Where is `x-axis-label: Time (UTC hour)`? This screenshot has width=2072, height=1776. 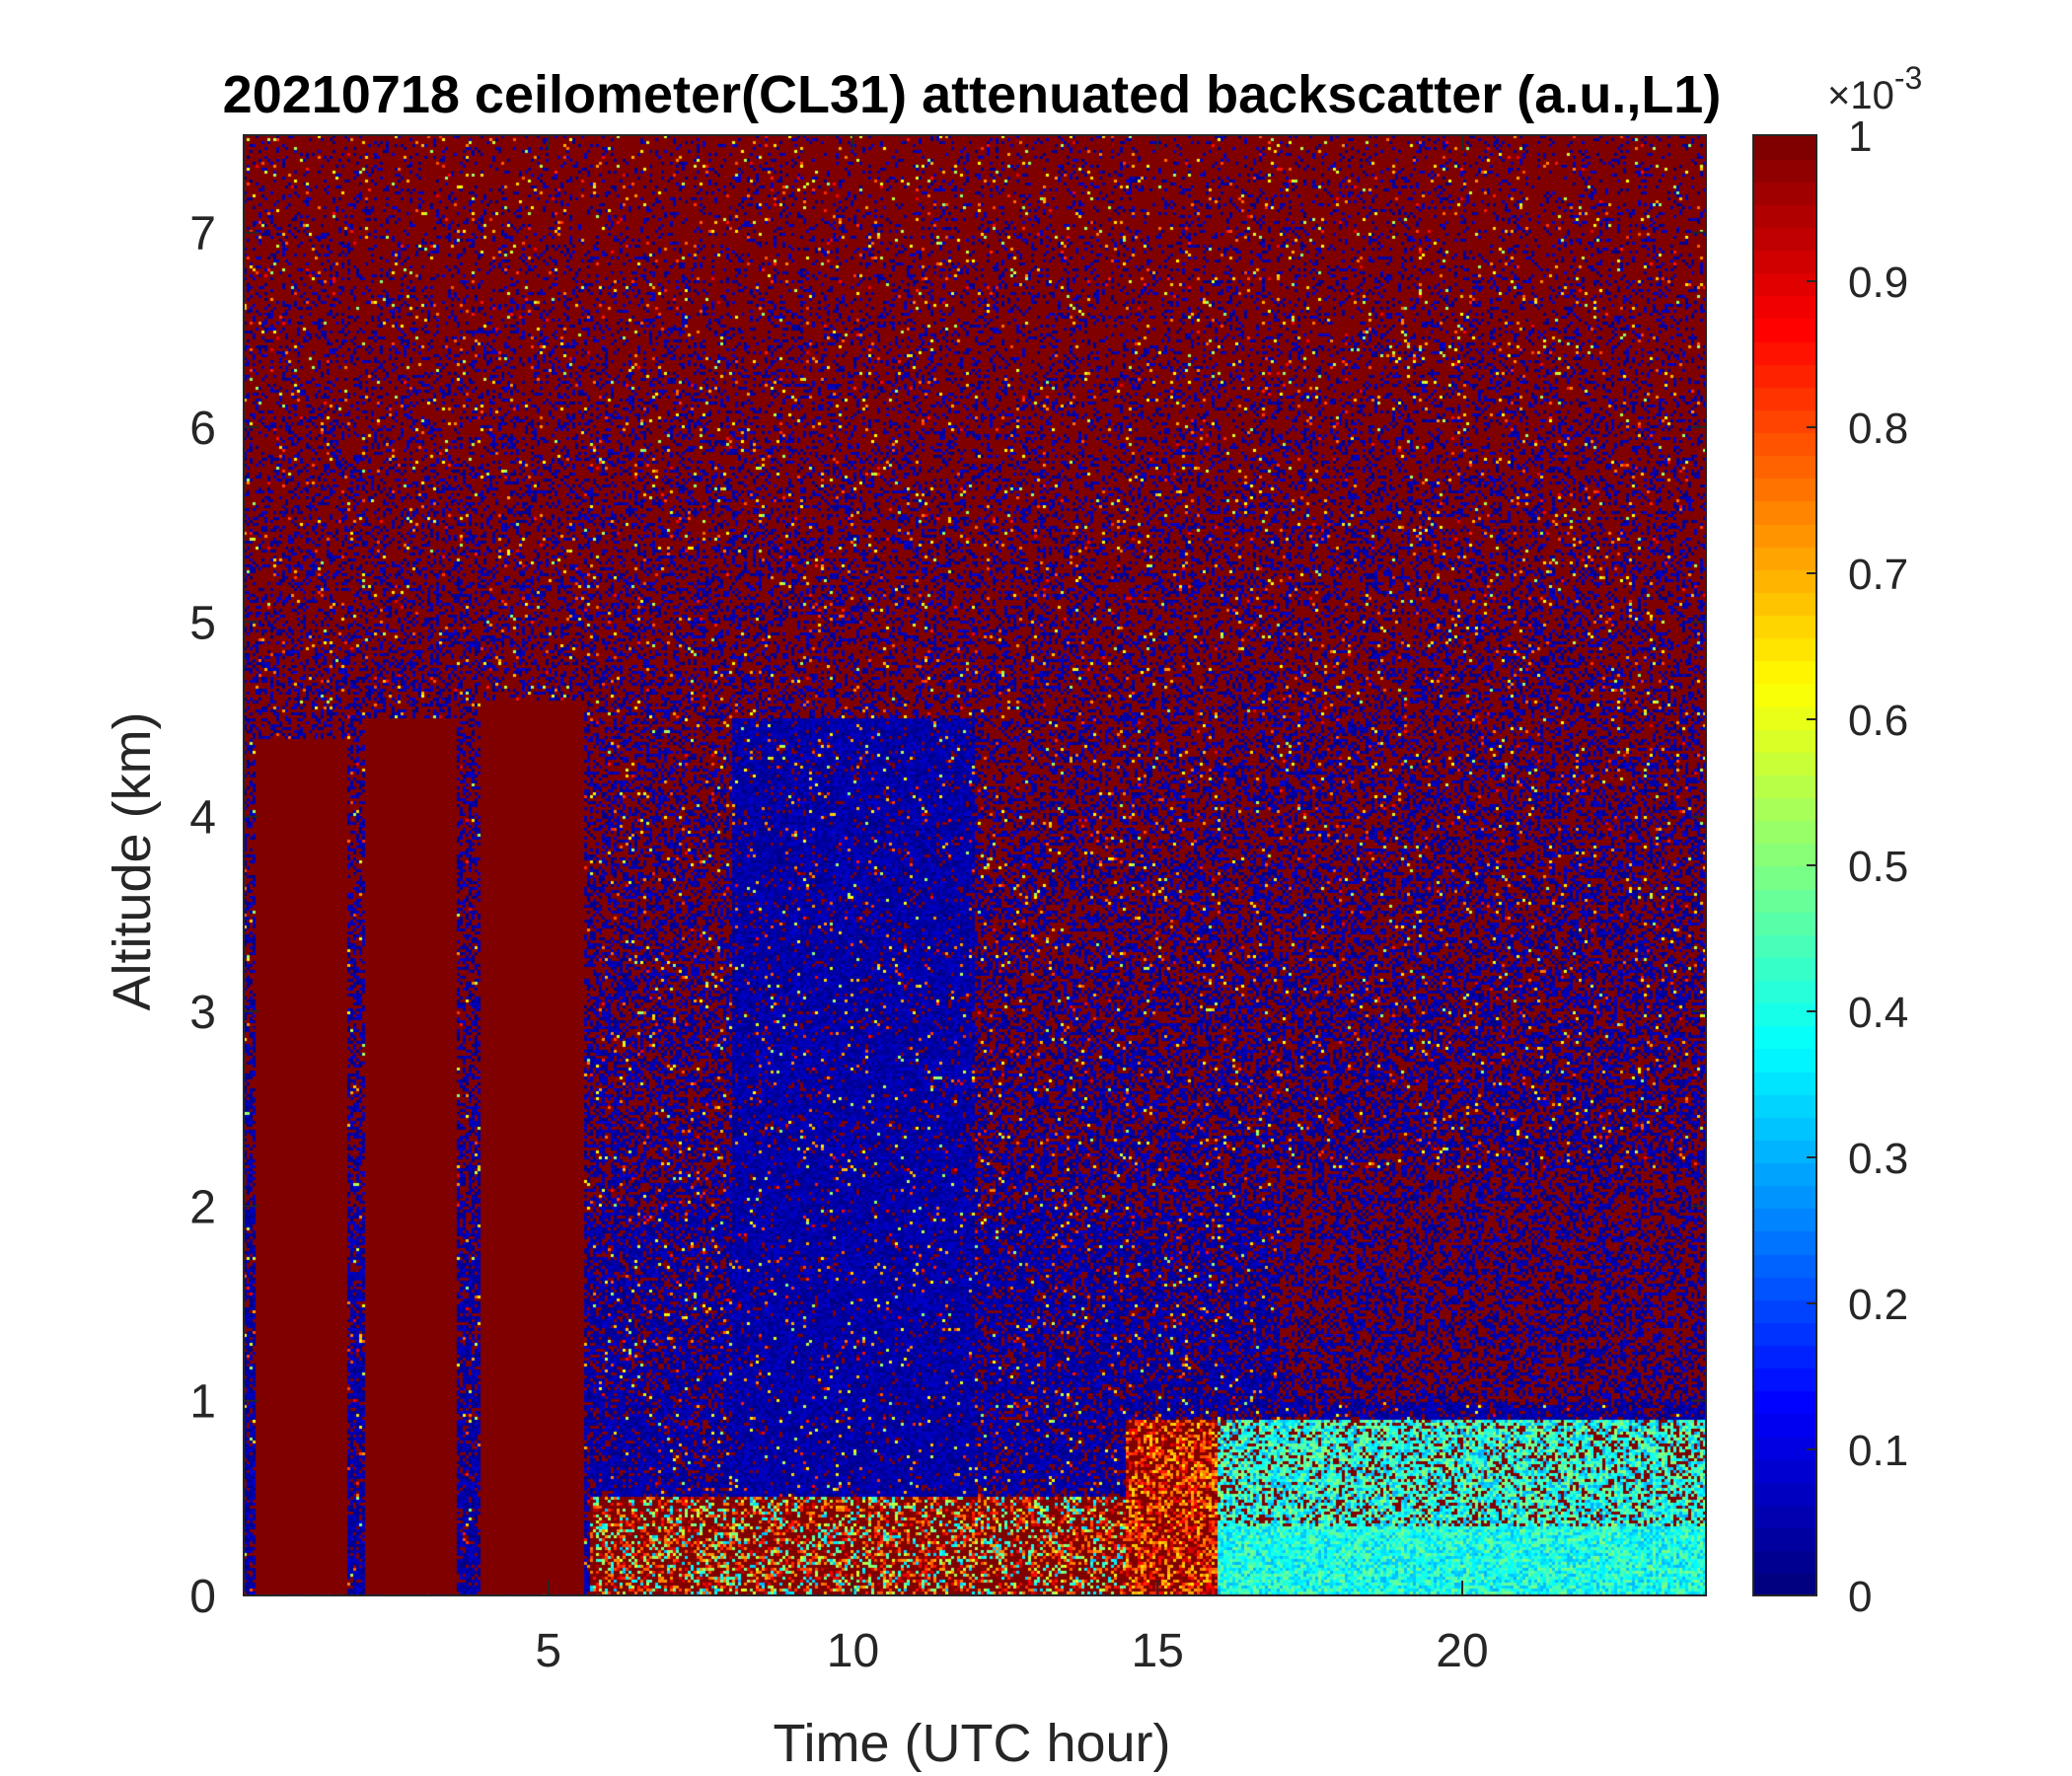
x-axis-label: Time (UTC hour) is located at coordinates (972, 1744).